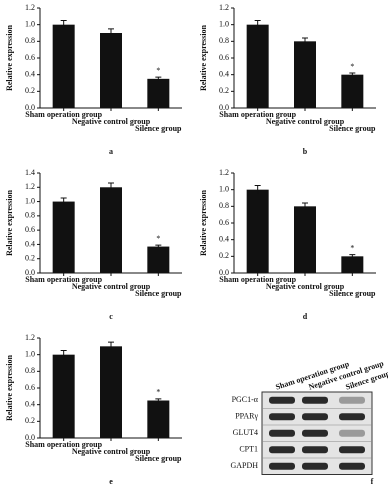  Describe the element at coordinates (248, 449) in the screenshot. I see `blot-row-label: CPT1` at that location.